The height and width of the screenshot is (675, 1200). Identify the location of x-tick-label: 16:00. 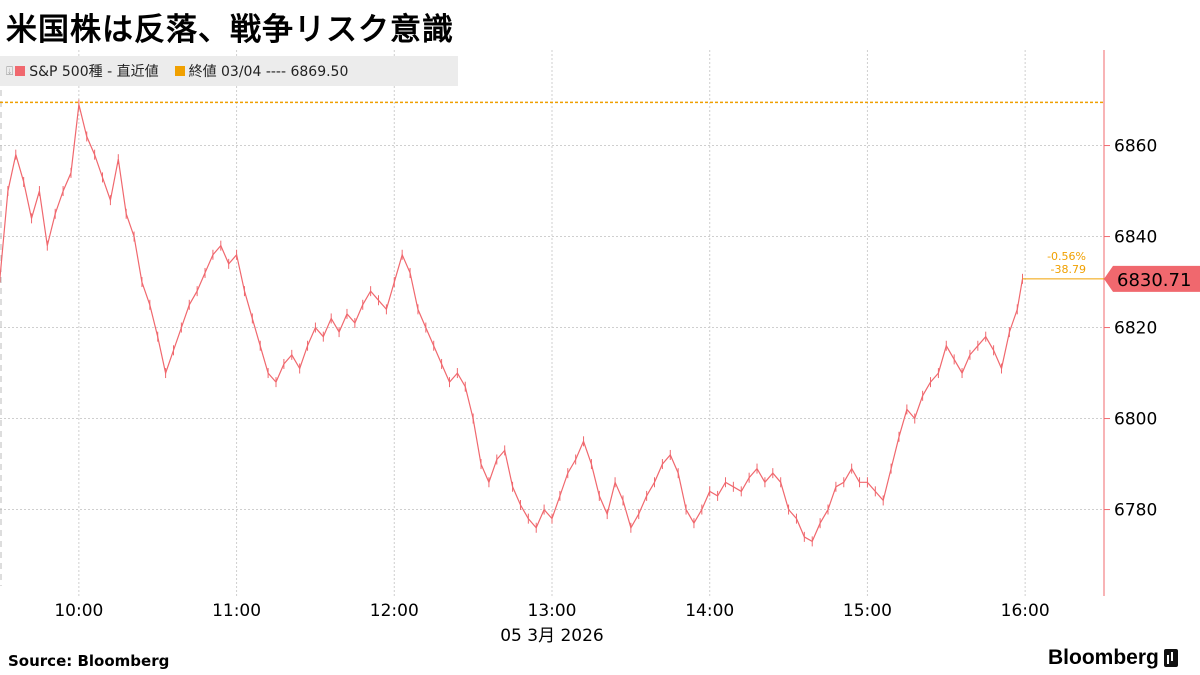
(1025, 611).